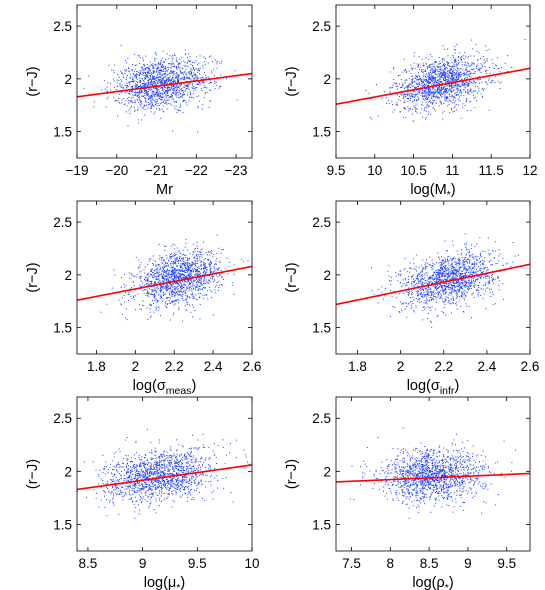 The image size is (545, 590). Describe the element at coordinates (433, 81) in the screenshot. I see `axes-frame` at that location.